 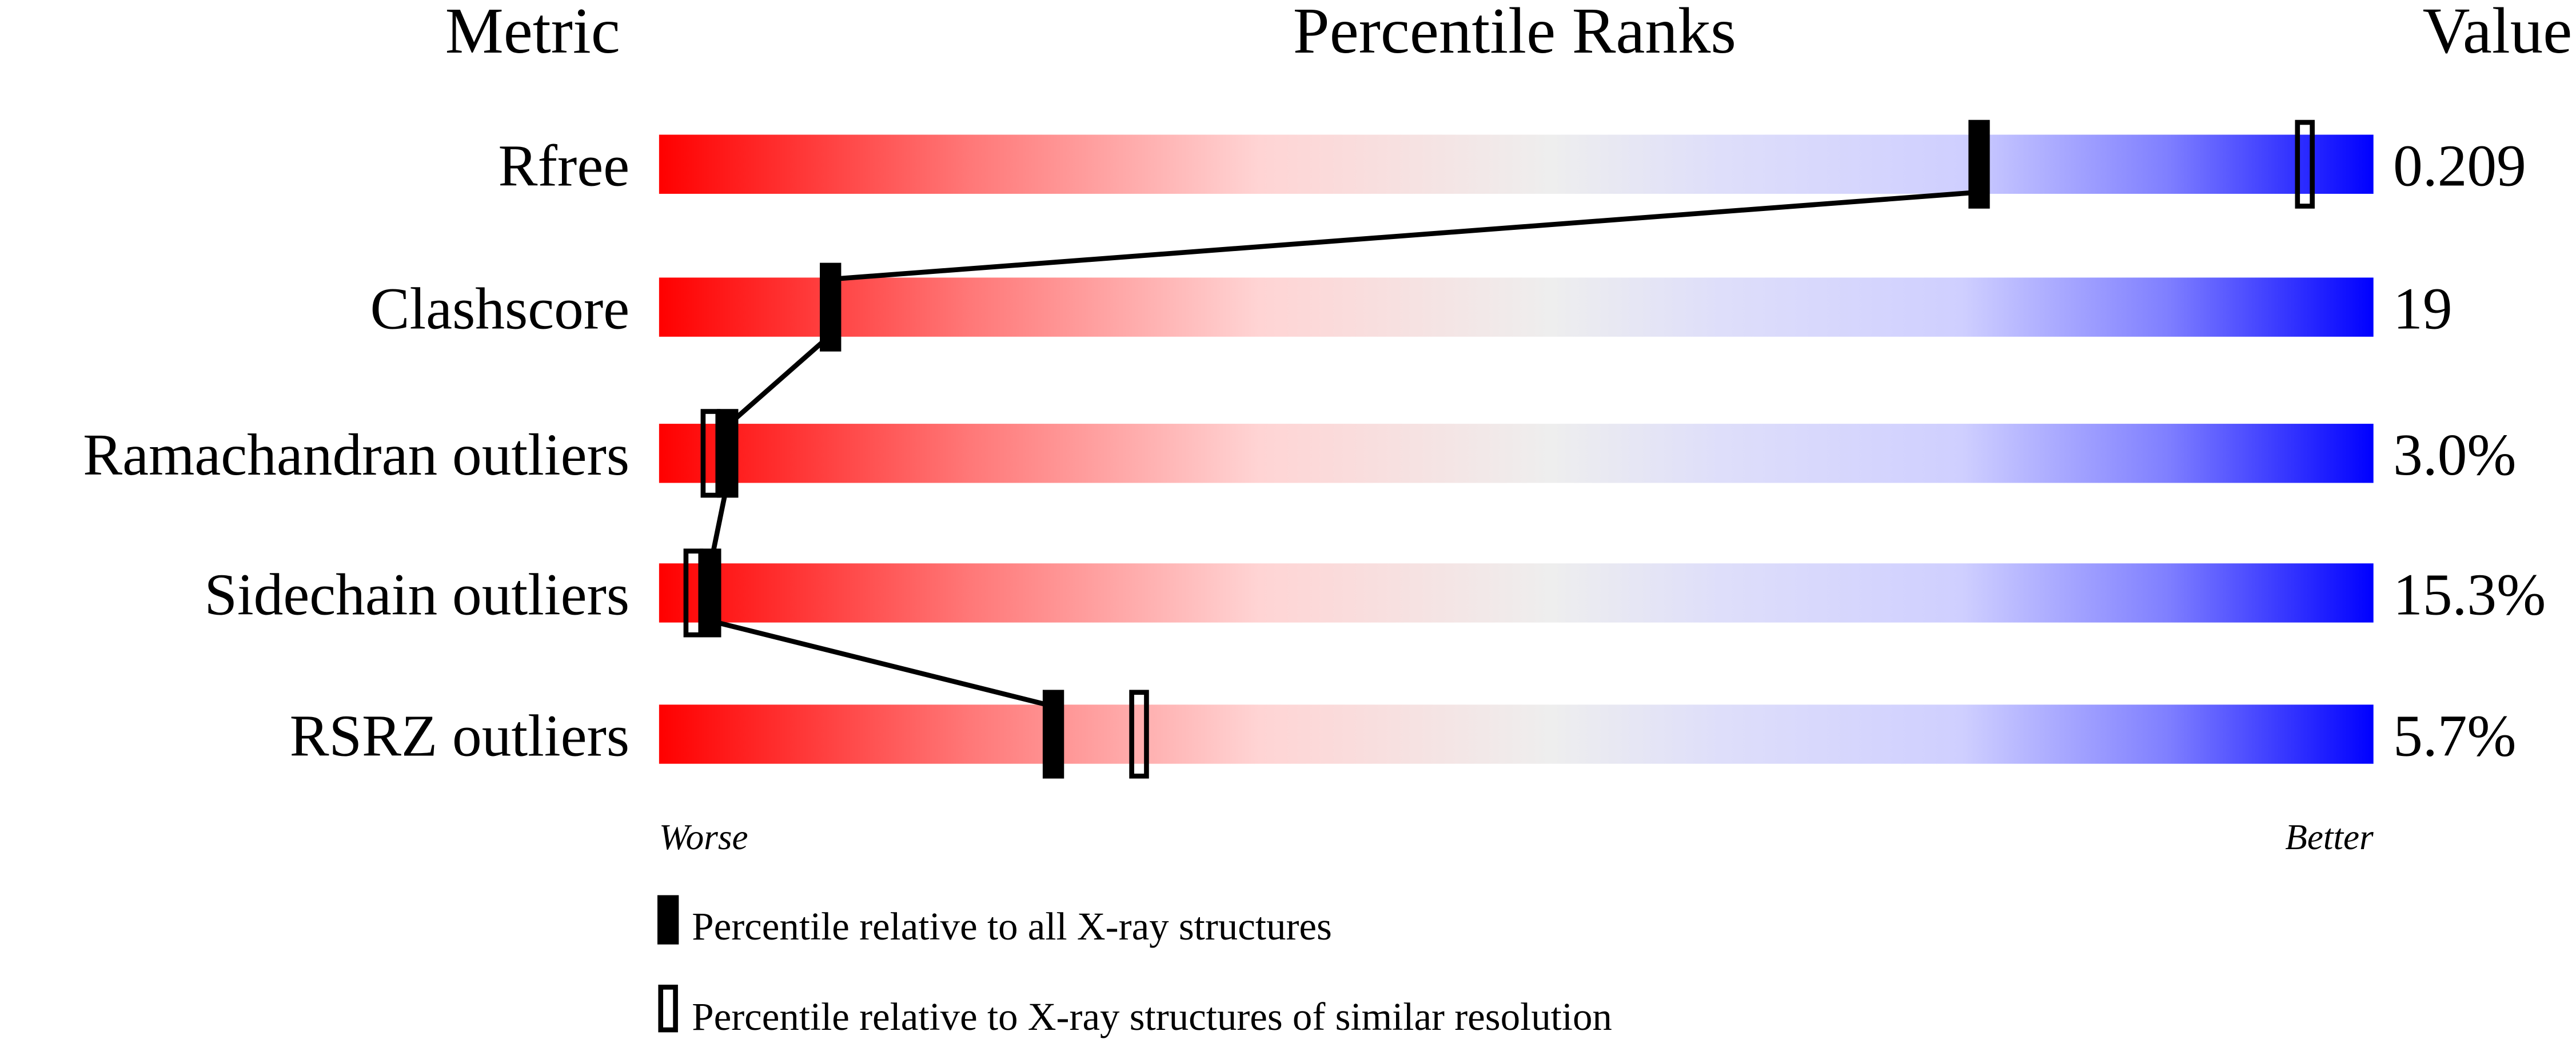 What do you see at coordinates (416, 595) in the screenshot?
I see `metric-label: Sidechain outliers` at bounding box center [416, 595].